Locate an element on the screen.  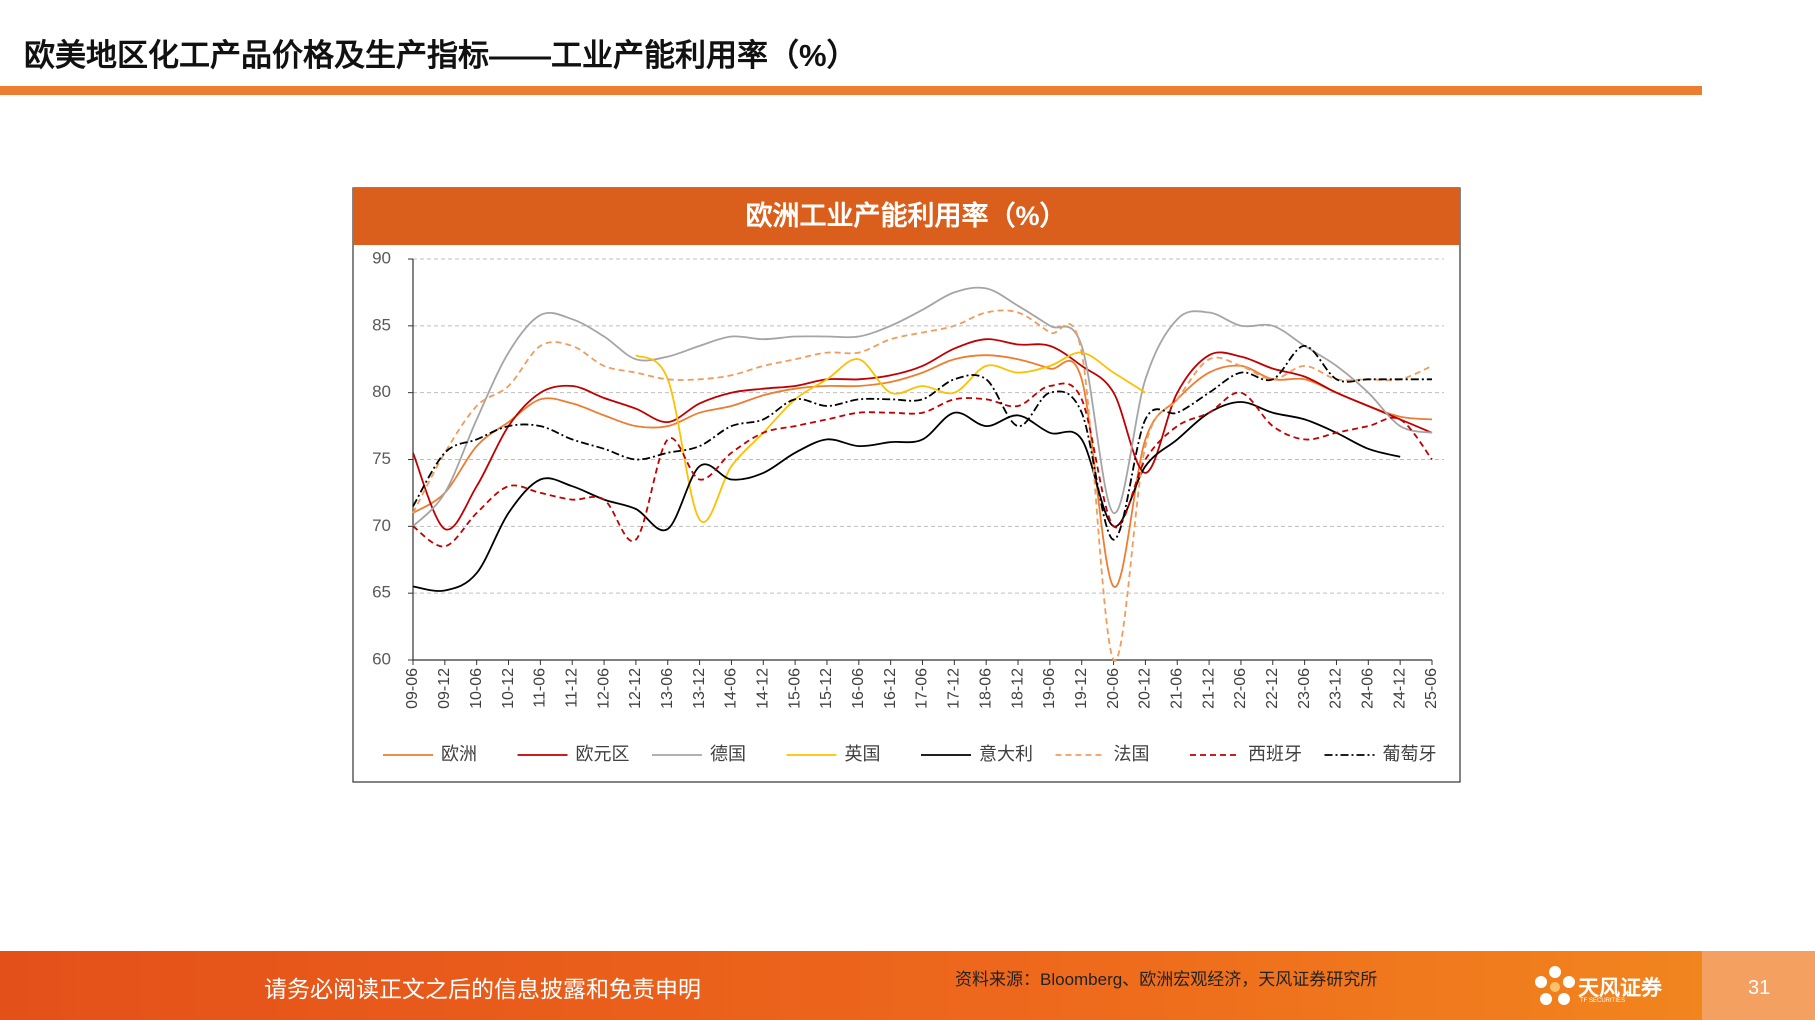
x-tick-label: 24-12 is located at coordinates (1399, 688).